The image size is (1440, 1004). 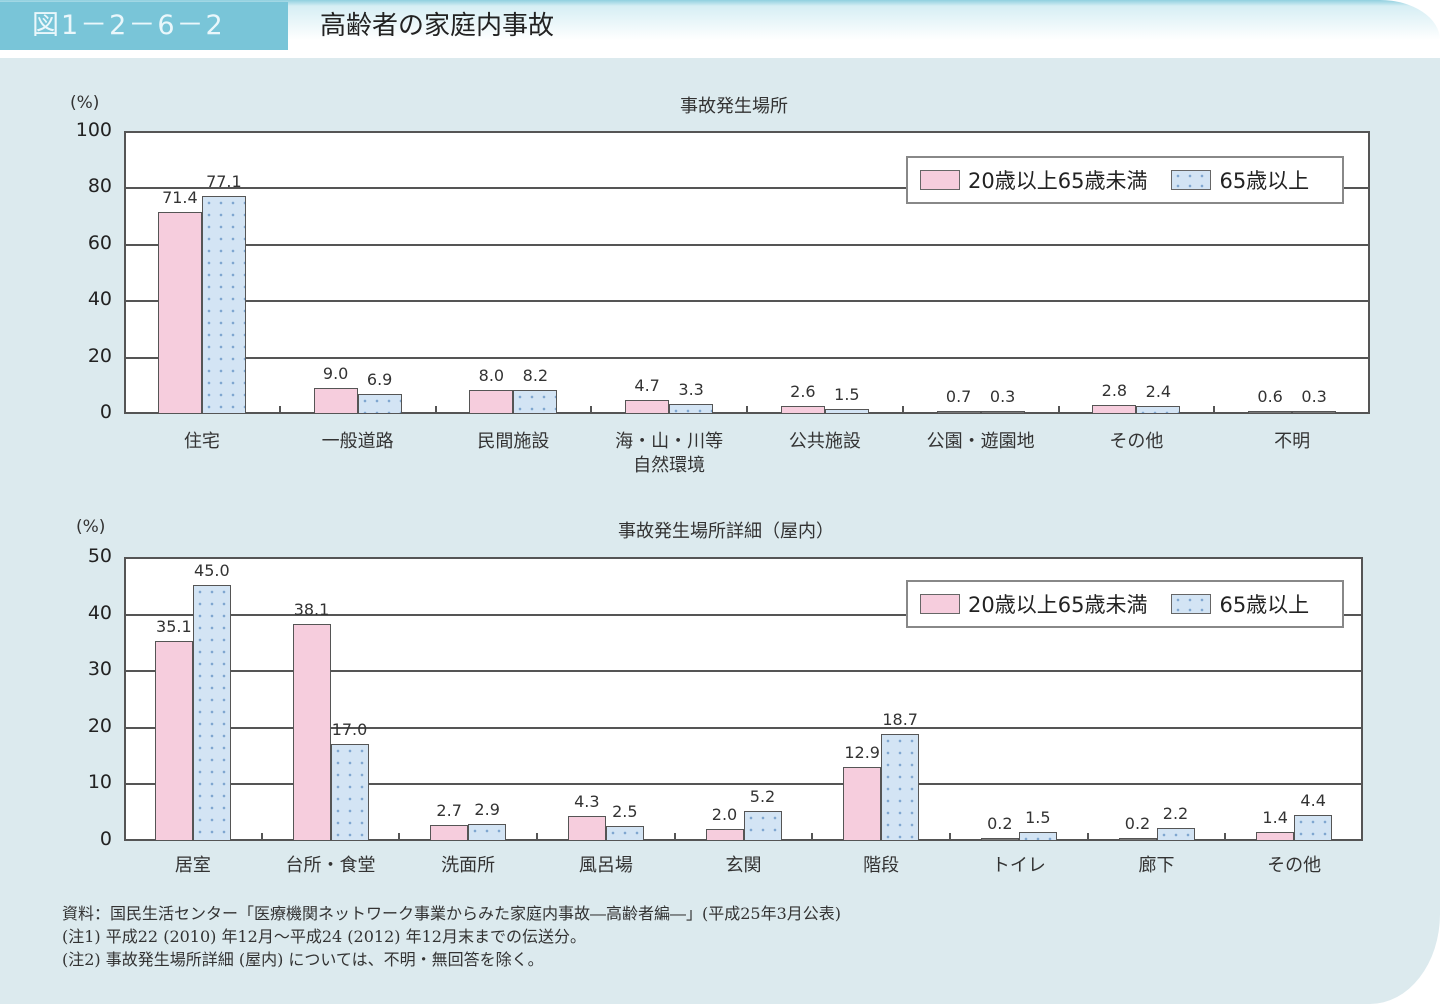 What do you see at coordinates (193, 866) in the screenshot?
I see `x-category-label: 居室` at bounding box center [193, 866].